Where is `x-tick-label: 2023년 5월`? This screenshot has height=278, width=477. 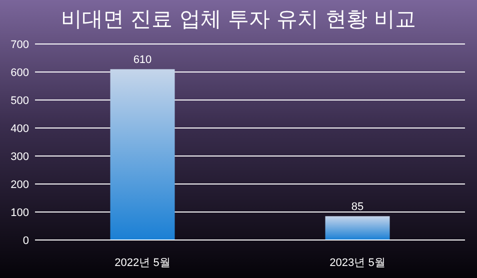 x-tick-label: 2023년 5월 is located at coordinates (358, 263).